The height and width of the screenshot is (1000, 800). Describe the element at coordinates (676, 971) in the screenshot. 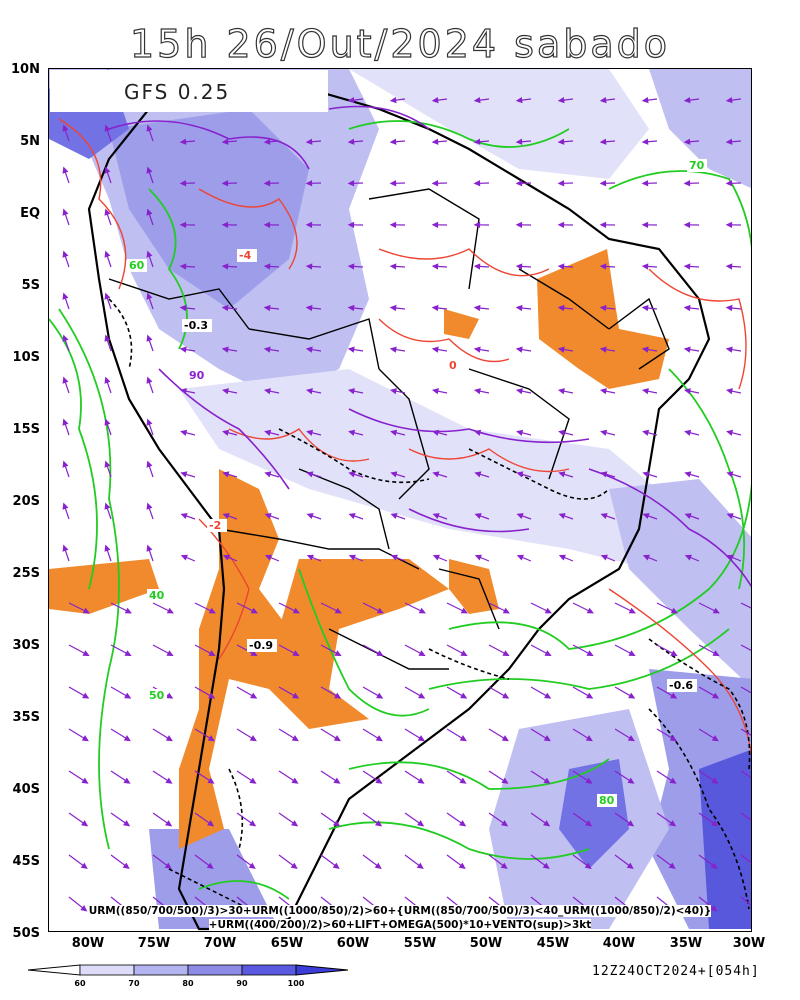

I see `run-timestamp: 12Z24OCT2024+[054h]` at that location.